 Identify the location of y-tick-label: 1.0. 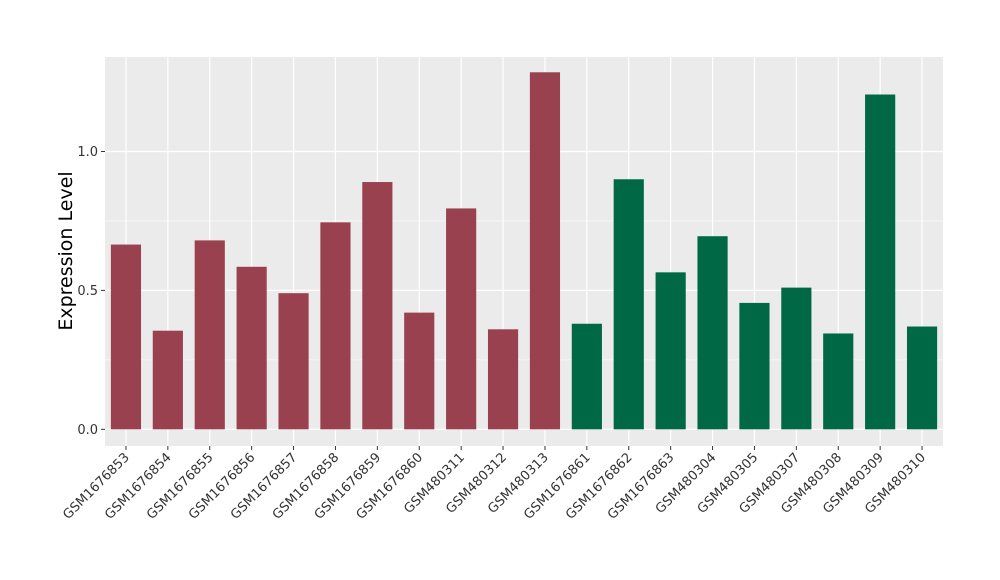
(87, 152).